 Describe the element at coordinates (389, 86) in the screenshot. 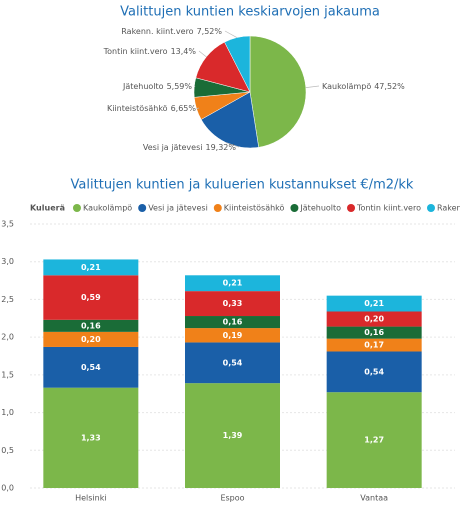

I see `pie-label-value: 47,52%` at that location.